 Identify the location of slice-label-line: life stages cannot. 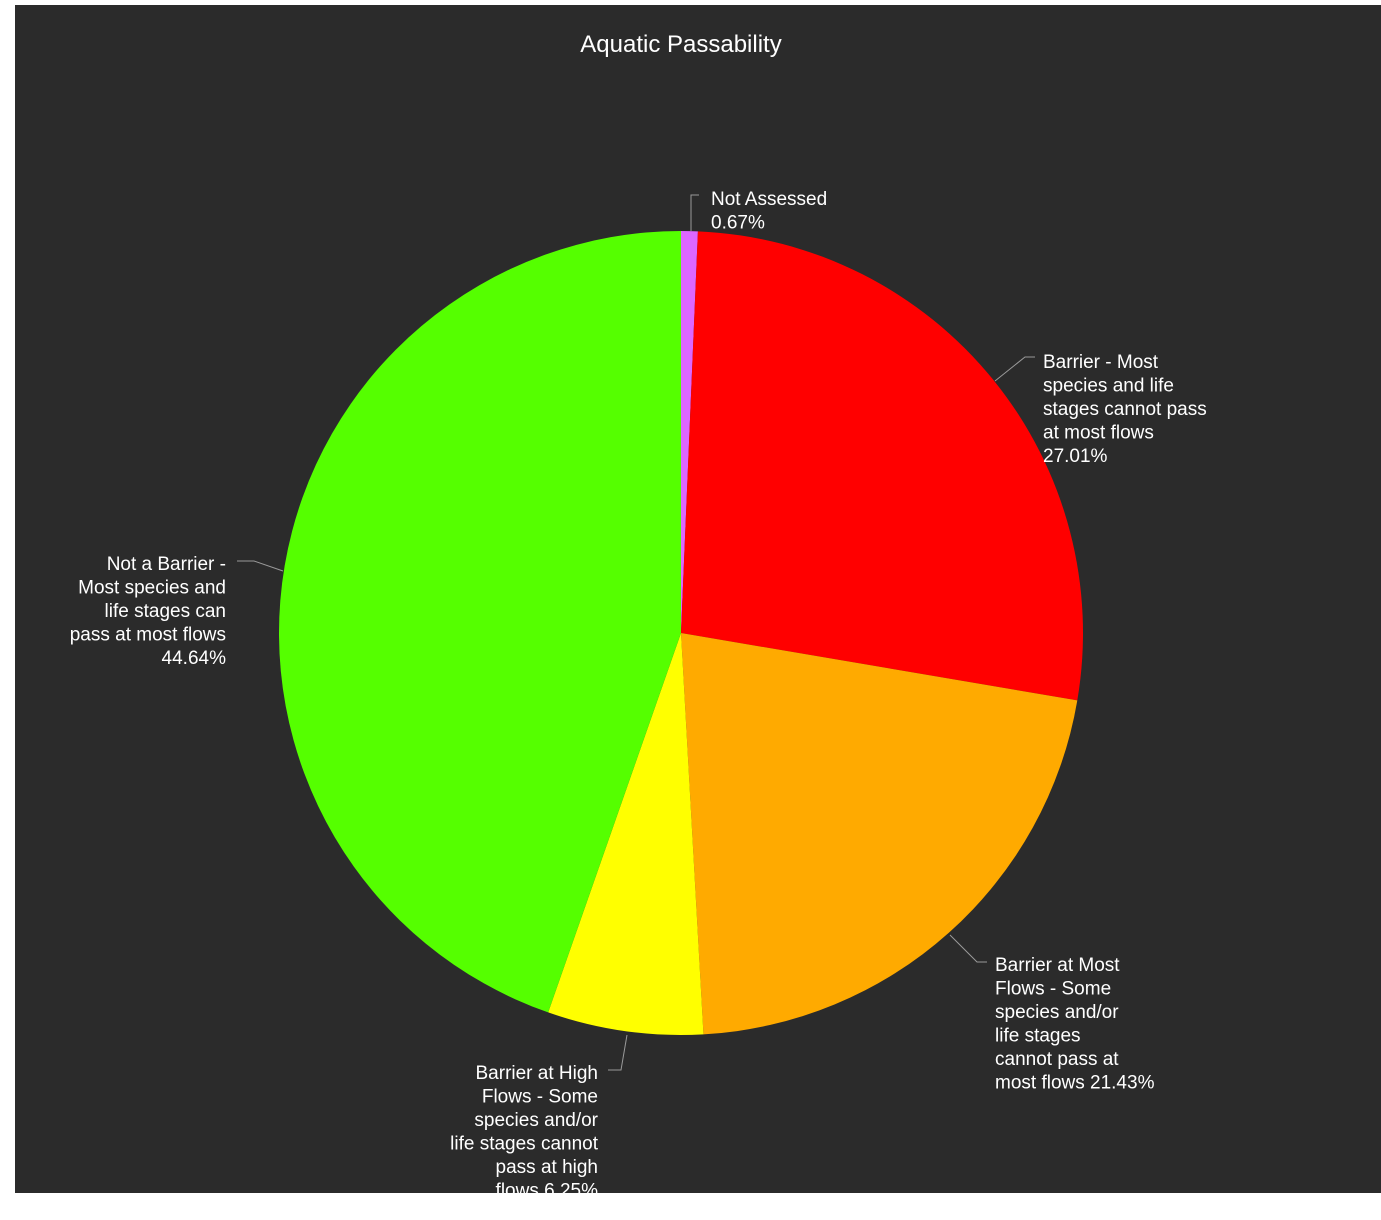
(524, 1144).